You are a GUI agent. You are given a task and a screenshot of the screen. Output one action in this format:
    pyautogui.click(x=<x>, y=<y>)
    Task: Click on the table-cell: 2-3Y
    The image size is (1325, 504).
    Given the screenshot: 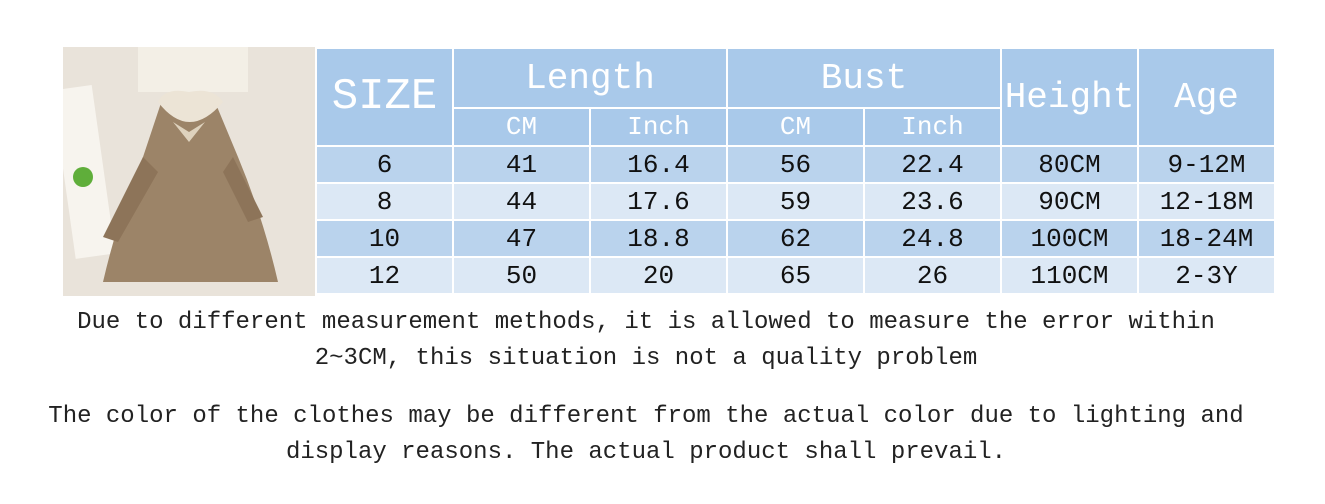 What is the action you would take?
    pyautogui.click(x=1206, y=275)
    